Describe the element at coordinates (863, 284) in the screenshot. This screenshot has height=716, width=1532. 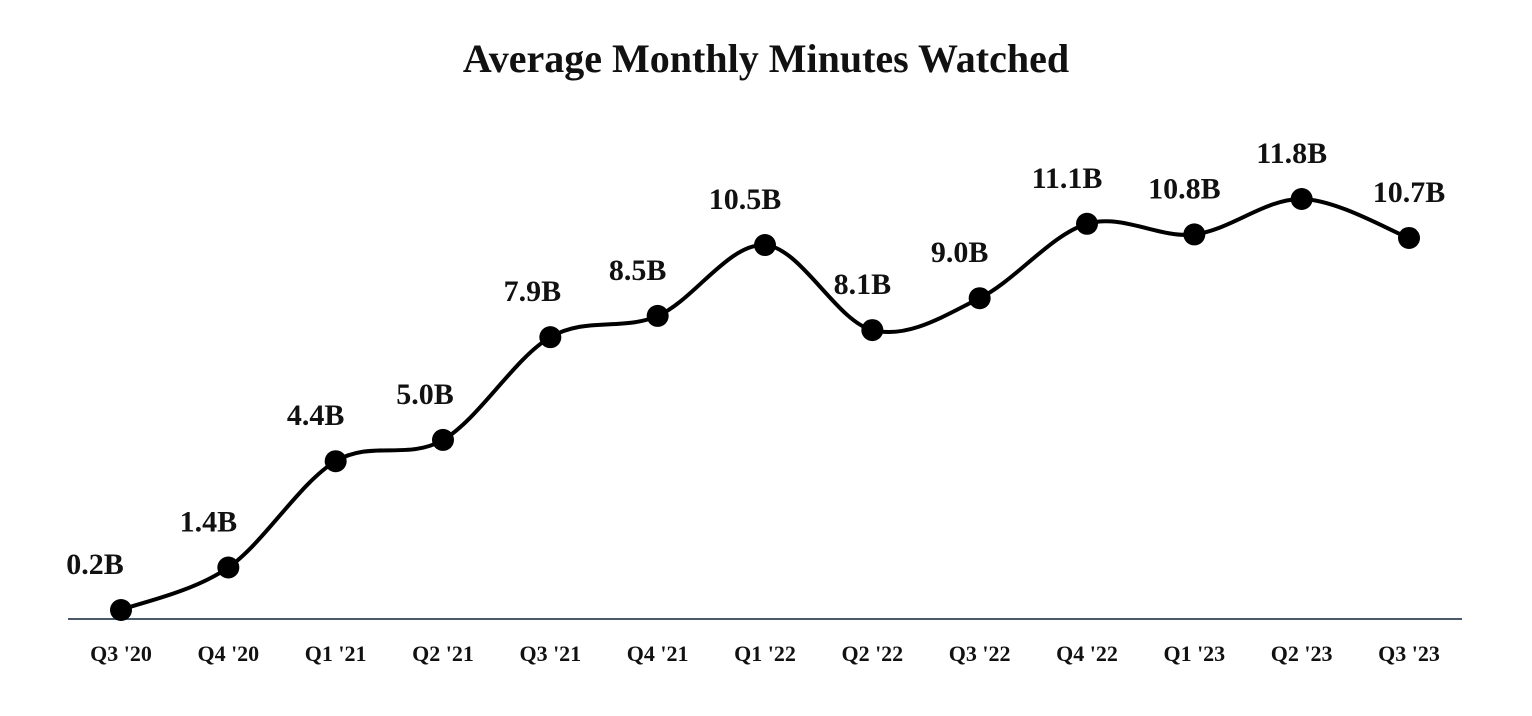
I see `data-label: 8.1B` at that location.